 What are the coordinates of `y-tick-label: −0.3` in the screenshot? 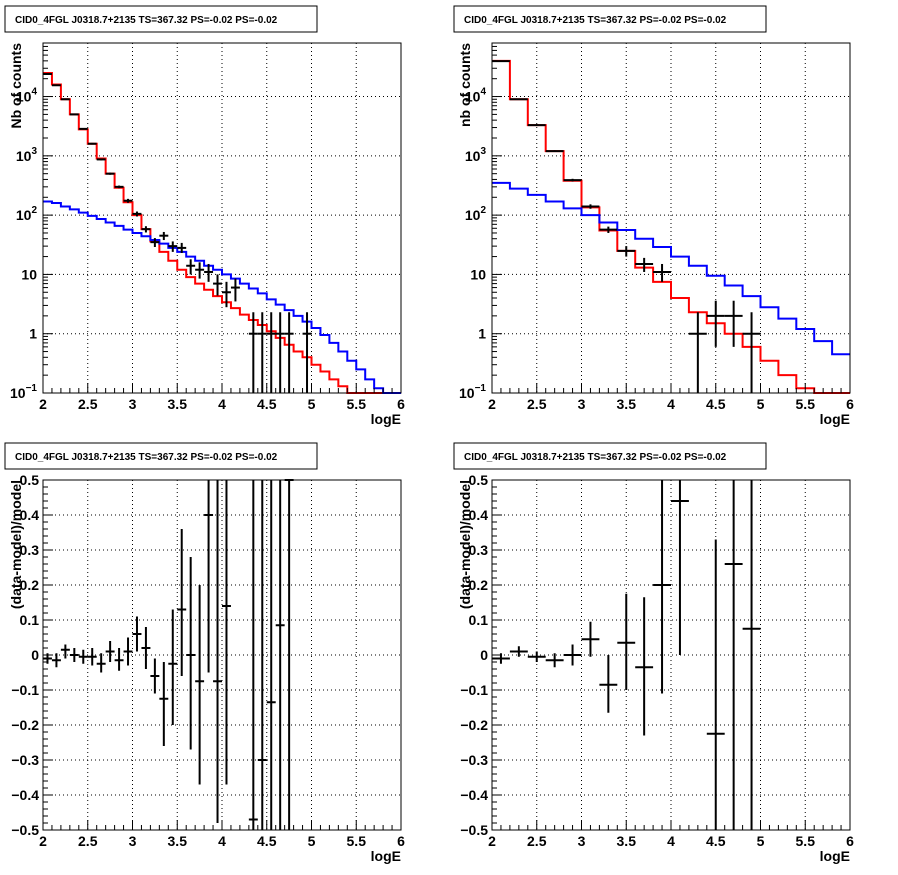 It's located at (474, 760).